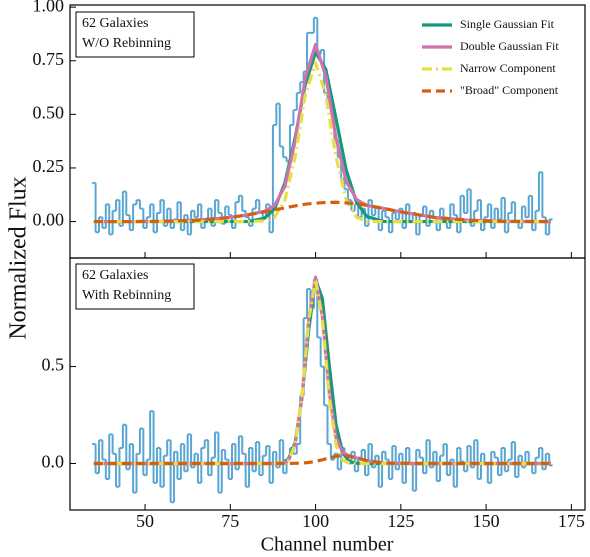  I want to click on legend-label: "Broad" Component, so click(509, 90).